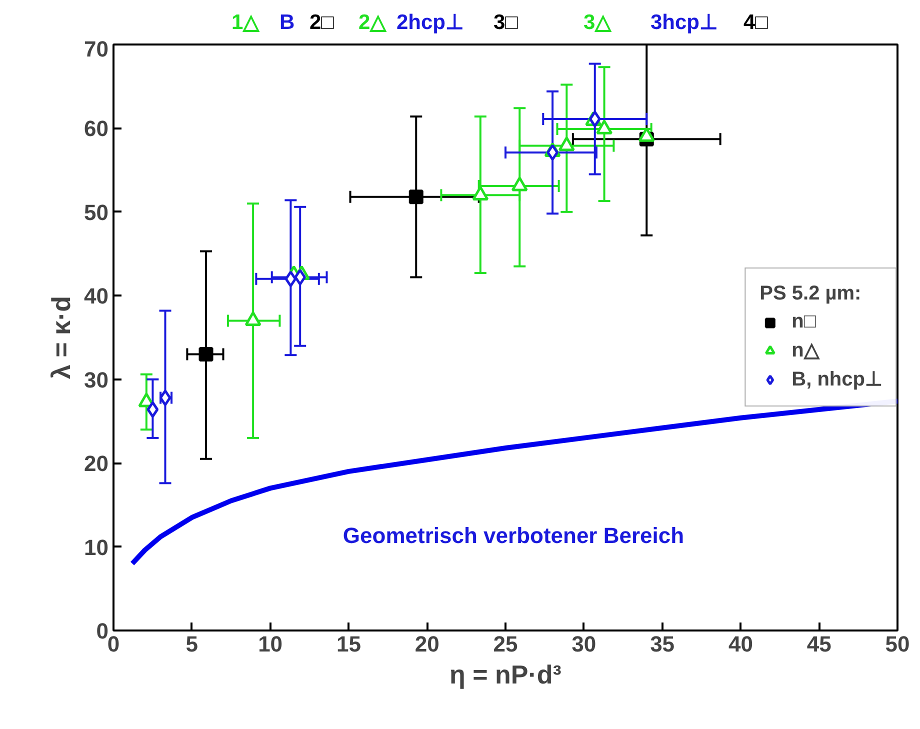  I want to click on text: 2△, so click(373, 22).